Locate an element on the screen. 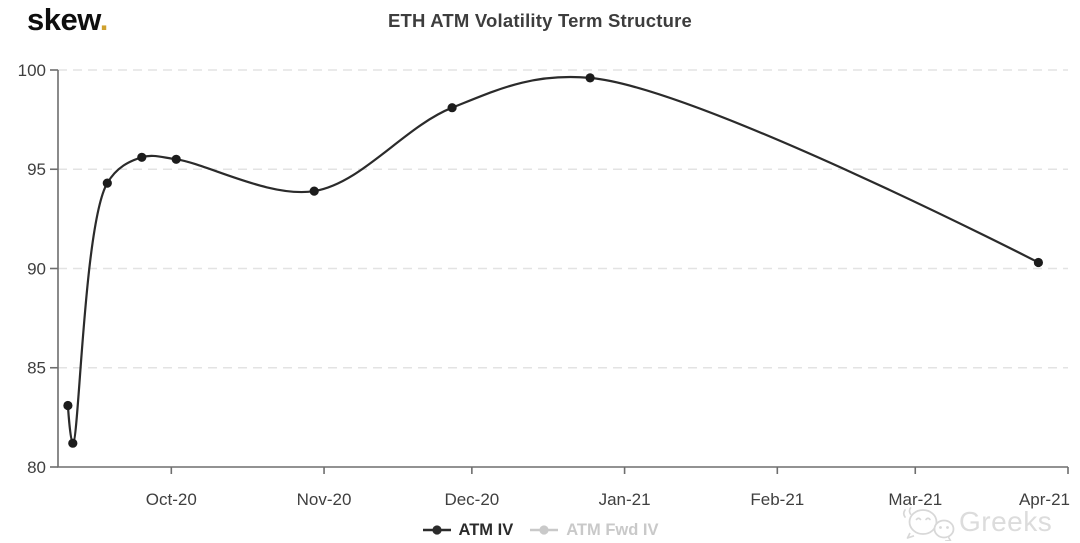 Image resolution: width=1080 pixels, height=543 pixels. y-tick-label: 90 is located at coordinates (36, 268).